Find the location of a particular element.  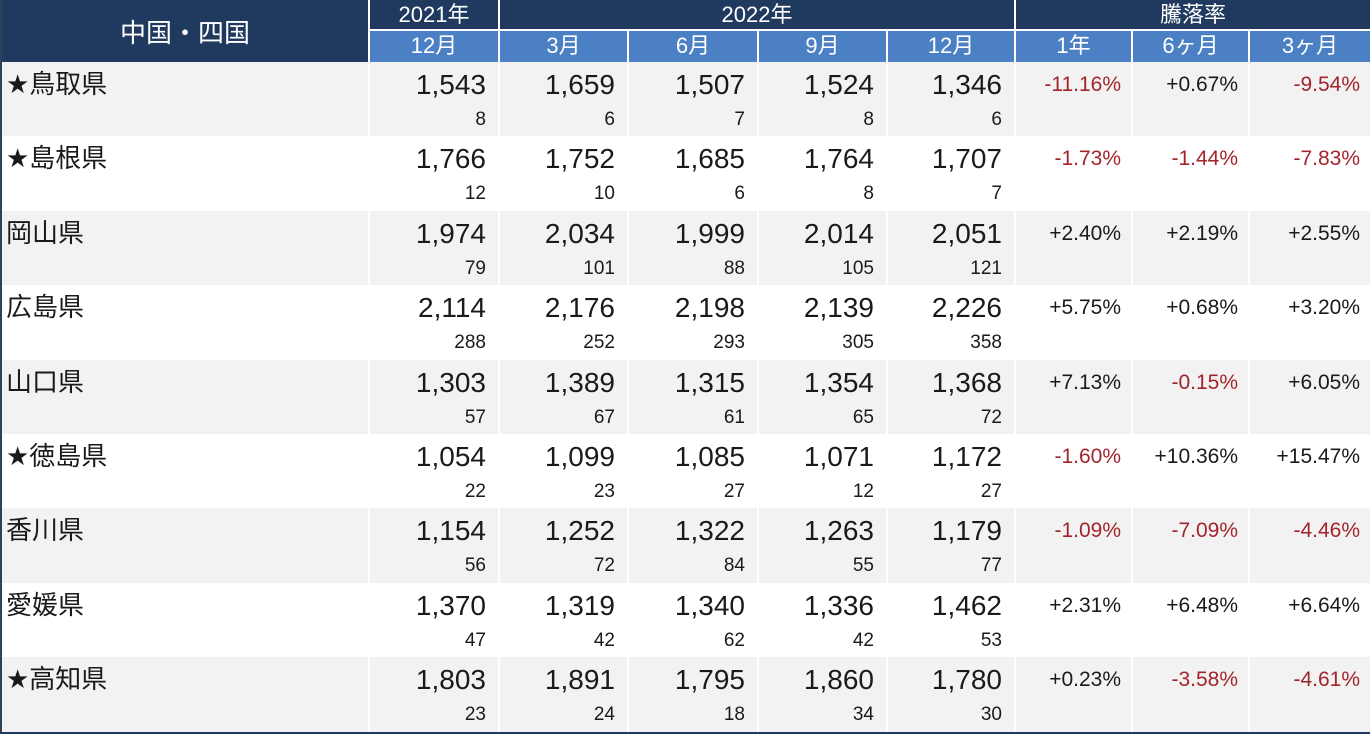

price-cell: 1,336 is located at coordinates (823, 604).